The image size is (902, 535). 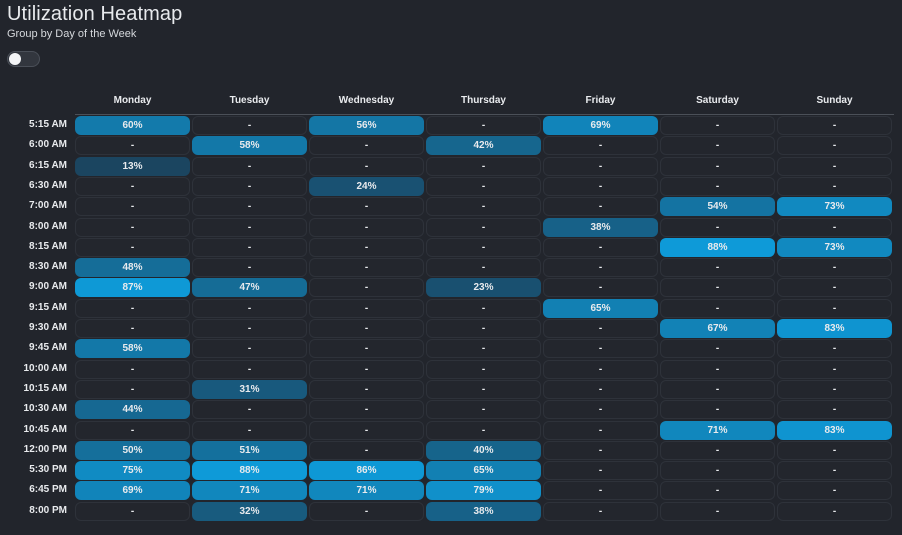 I want to click on heatmap-cell: 88%, so click(x=717, y=247).